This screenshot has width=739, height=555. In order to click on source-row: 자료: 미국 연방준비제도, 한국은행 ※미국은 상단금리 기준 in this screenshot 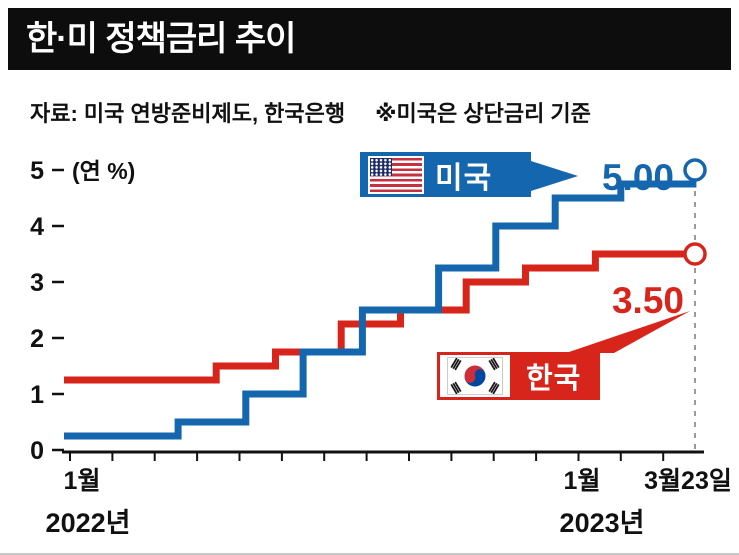, I will do `click(310, 112)`.